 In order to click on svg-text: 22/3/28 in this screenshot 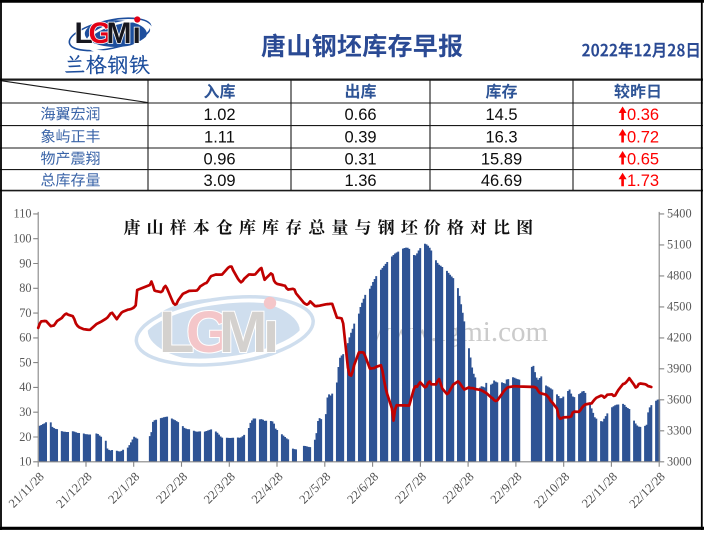, I will do `click(219, 488)`.